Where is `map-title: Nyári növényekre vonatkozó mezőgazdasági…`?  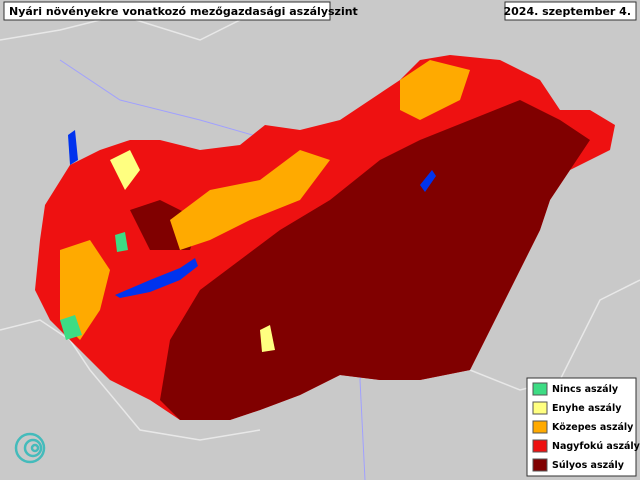
map-title: Nyári növényekre vonatkozó mezőgazdasági… is located at coordinates (183, 11).